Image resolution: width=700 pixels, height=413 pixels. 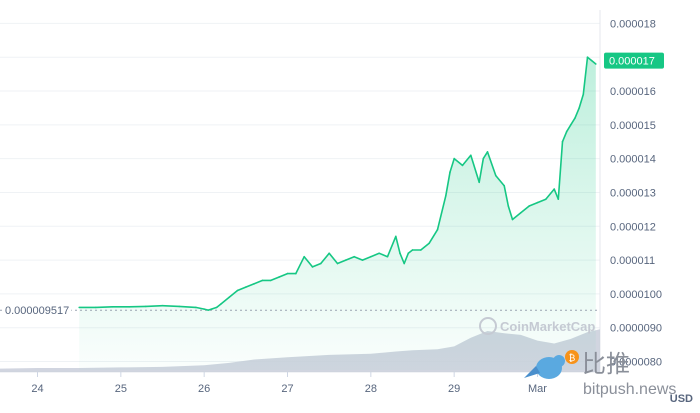 What do you see at coordinates (633, 126) in the screenshot?
I see `y-tick-label: 0.000015` at bounding box center [633, 126].